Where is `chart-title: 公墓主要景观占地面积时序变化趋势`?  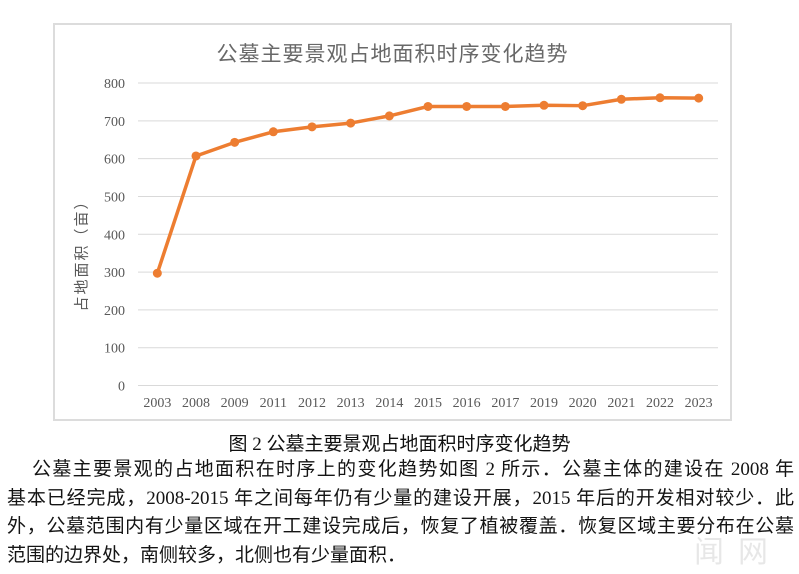
chart-title: 公墓主要景观占地面积时序变化趋势 is located at coordinates (392, 54).